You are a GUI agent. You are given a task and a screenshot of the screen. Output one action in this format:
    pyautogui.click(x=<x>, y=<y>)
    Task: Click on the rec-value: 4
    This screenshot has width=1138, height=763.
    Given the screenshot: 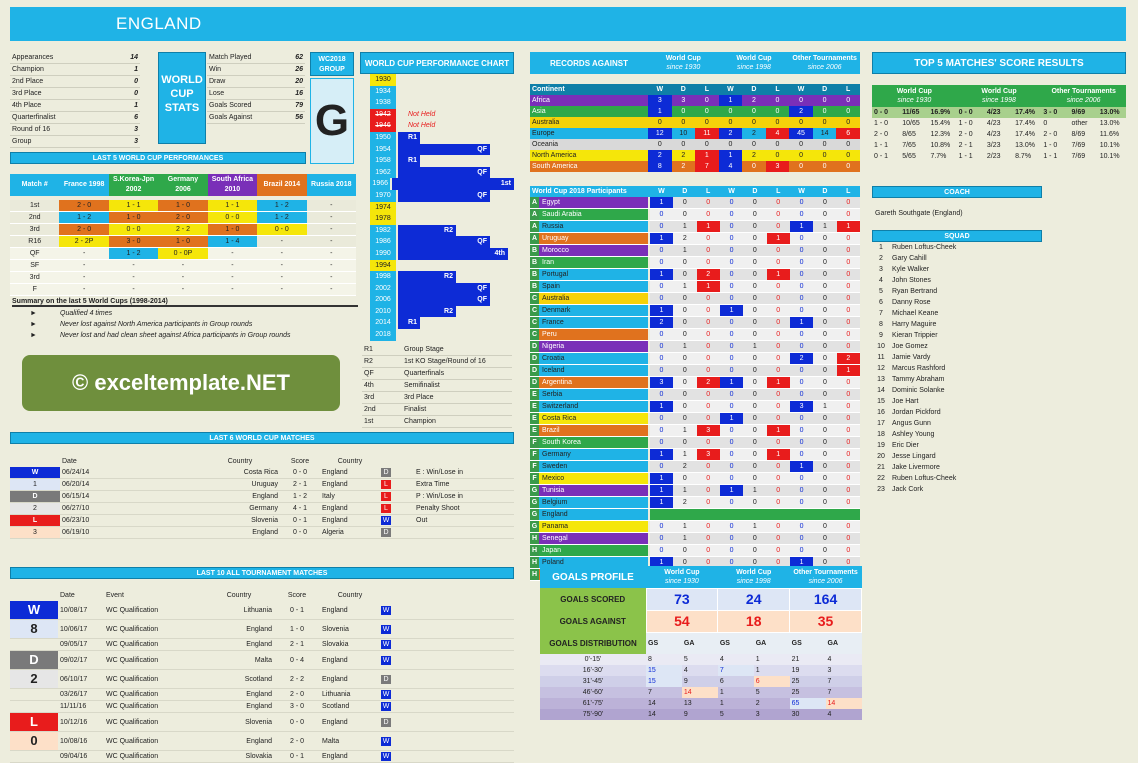 What is the action you would take?
    pyautogui.click(x=730, y=166)
    